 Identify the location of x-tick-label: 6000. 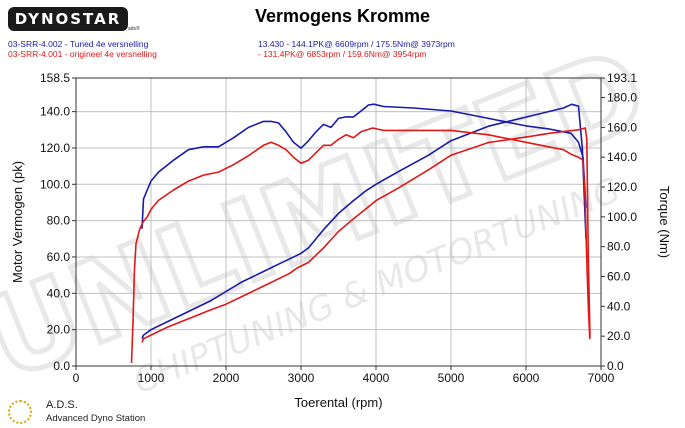
(526, 378).